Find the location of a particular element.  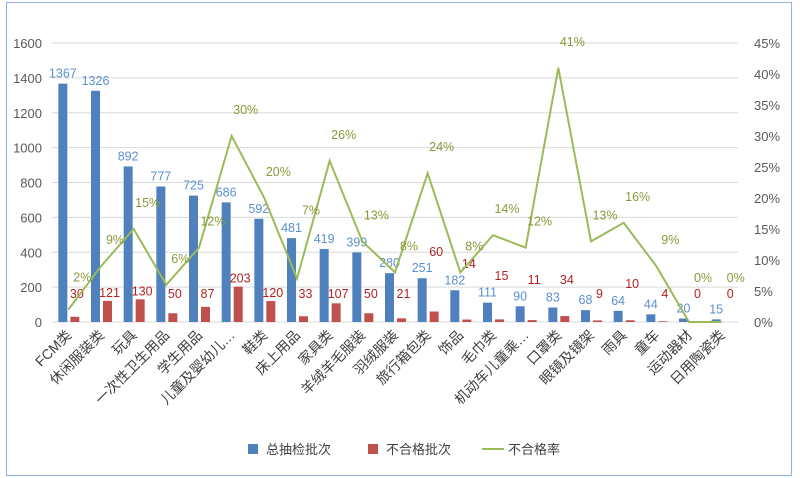

y-right-tick-label: 10% is located at coordinates (767, 260).